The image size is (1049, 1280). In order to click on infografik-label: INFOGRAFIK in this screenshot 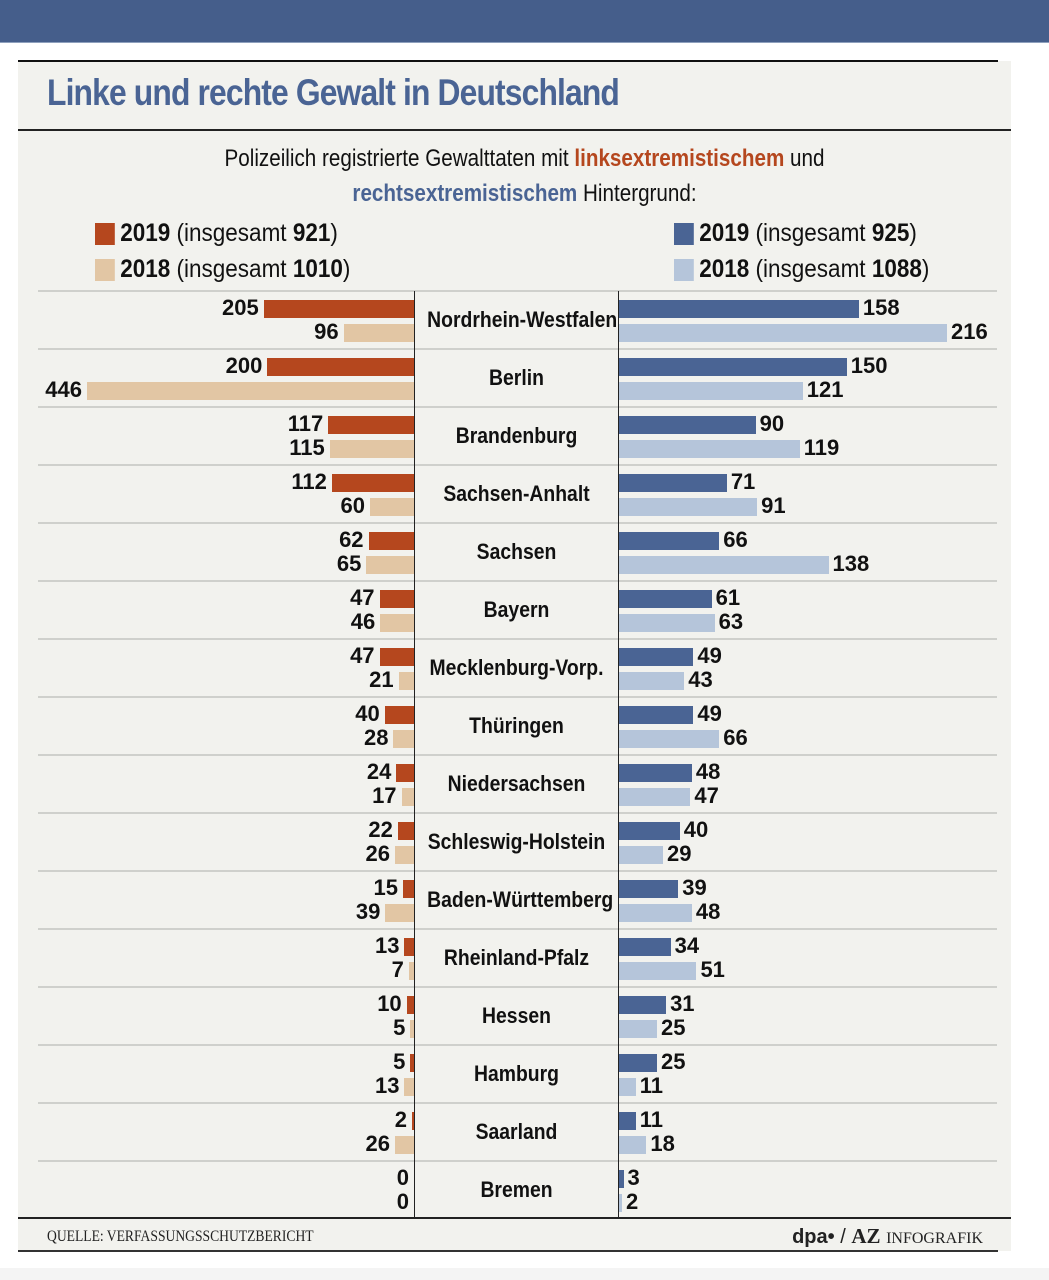, I will do `click(934, 1238)`.